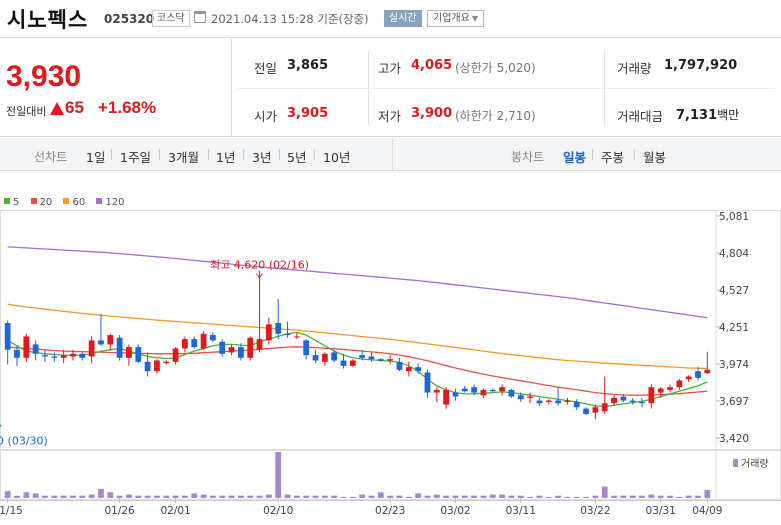  Describe the element at coordinates (337, 157) in the screenshot. I see `period-10y: 10년` at that location.